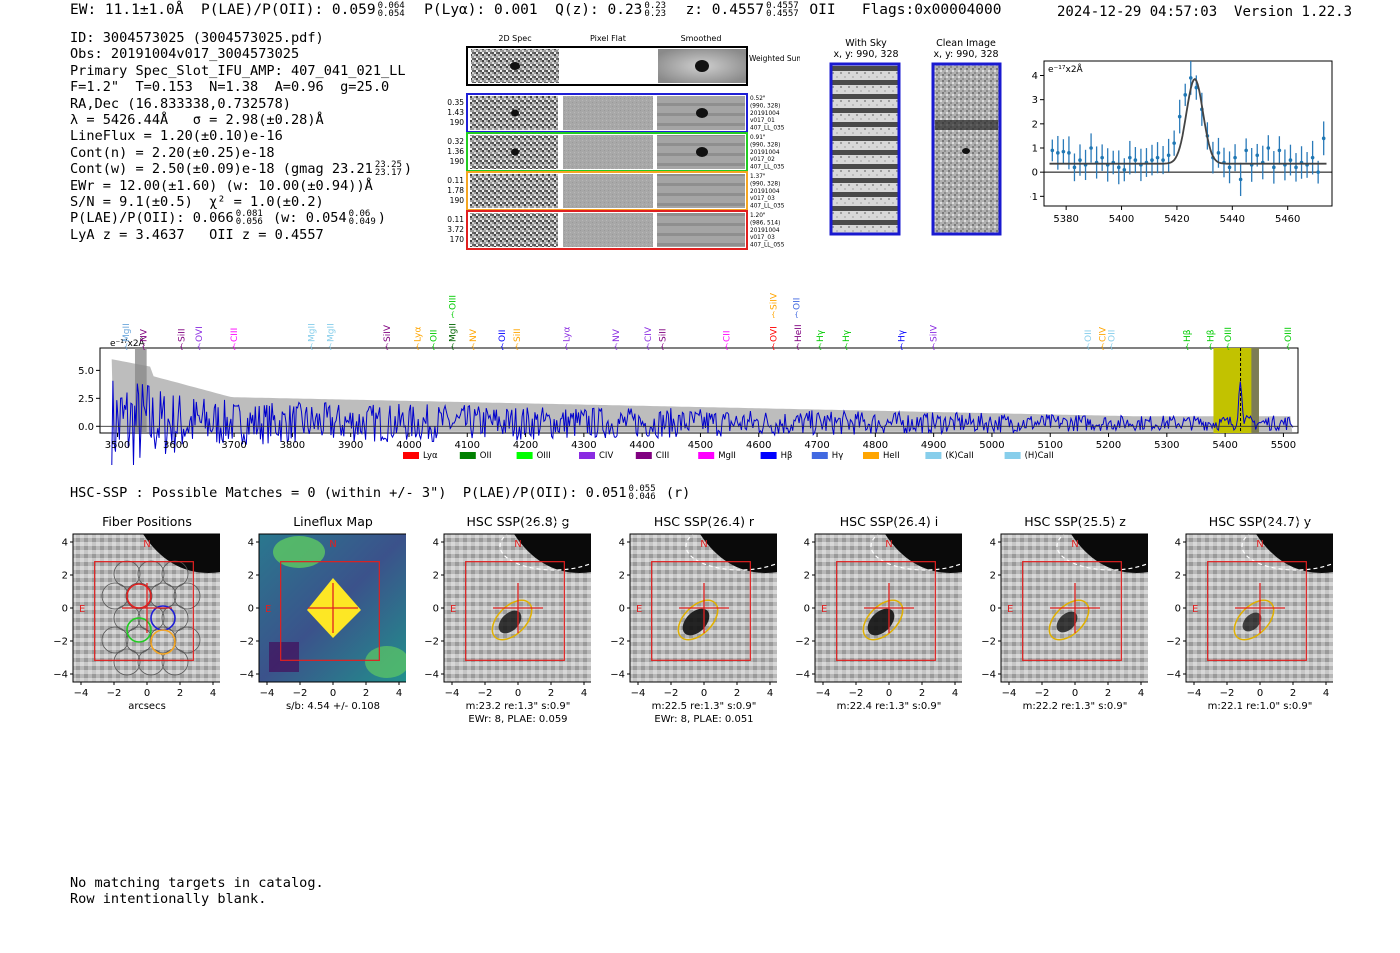 The height and width of the screenshot is (953, 1400). What do you see at coordinates (822, 10) in the screenshot?
I see `z-line: OII` at bounding box center [822, 10].